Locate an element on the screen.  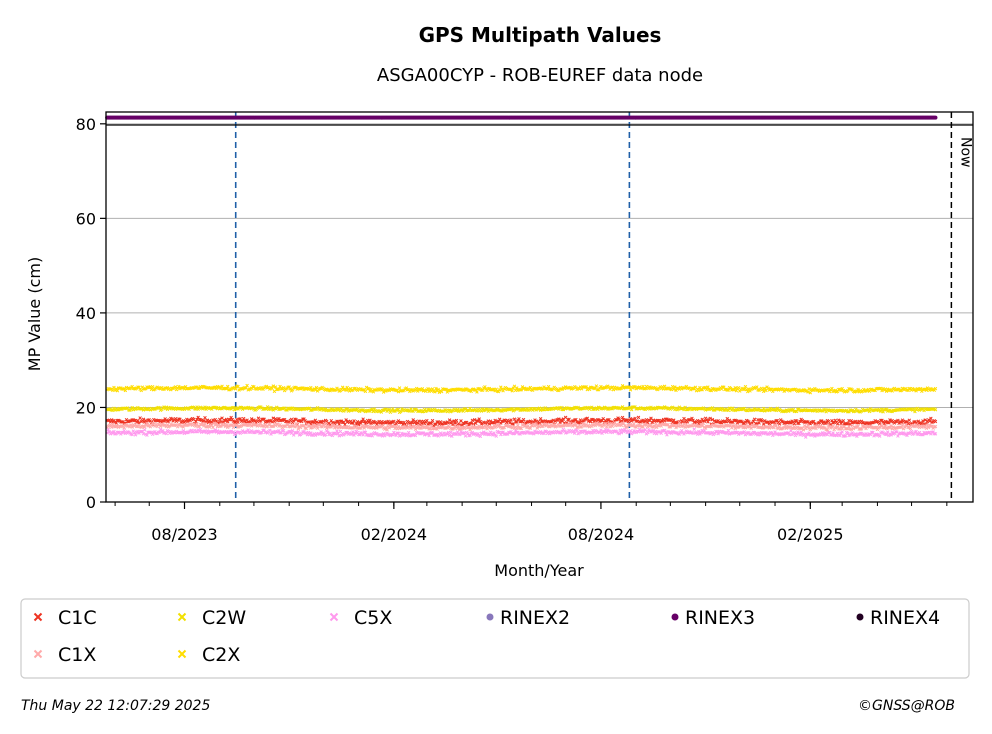
chart-subtitle: ASGA00CYP - ROB-EUREF data node is located at coordinates (540, 75).